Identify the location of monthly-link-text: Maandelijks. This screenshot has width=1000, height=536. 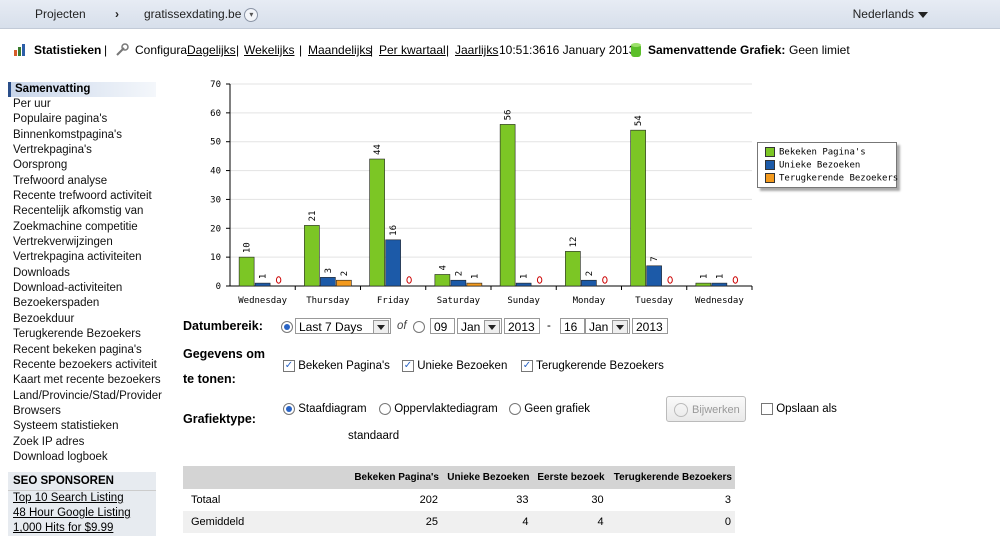
(340, 50).